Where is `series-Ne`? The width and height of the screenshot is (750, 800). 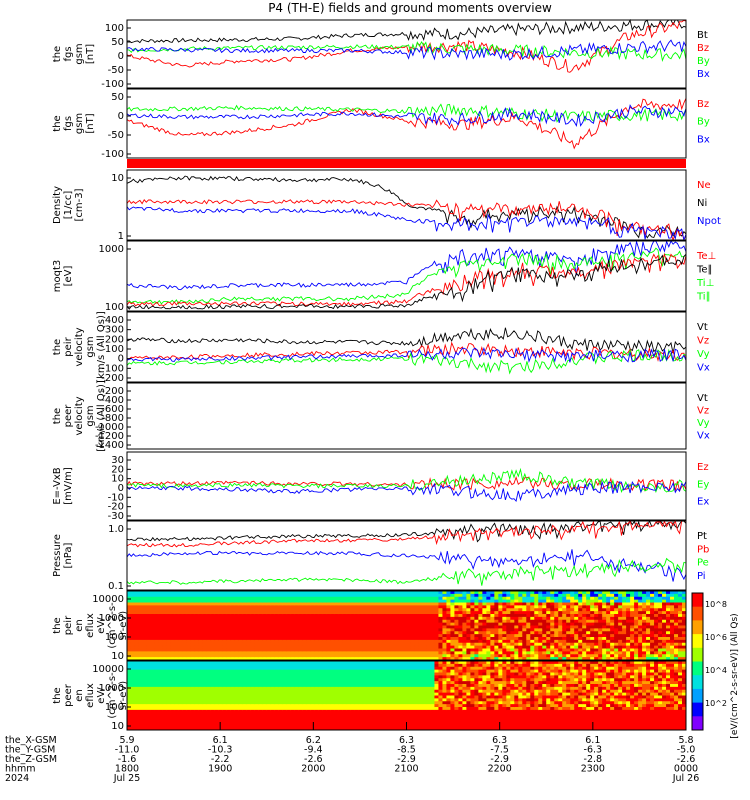 series-Ne is located at coordinates (406, 220).